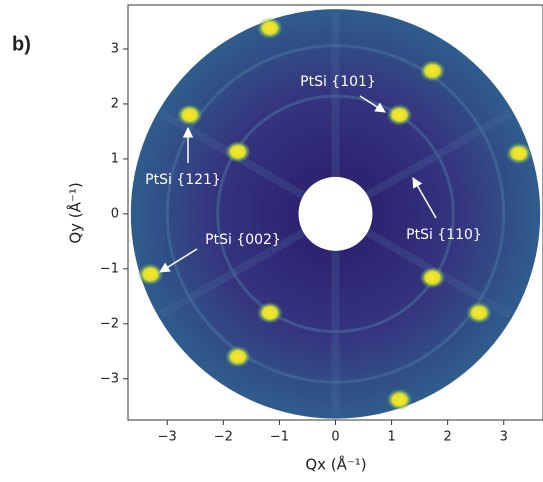 This screenshot has width=543, height=482. Describe the element at coordinates (109, 378) in the screenshot. I see `y-tick-label: −3` at that location.